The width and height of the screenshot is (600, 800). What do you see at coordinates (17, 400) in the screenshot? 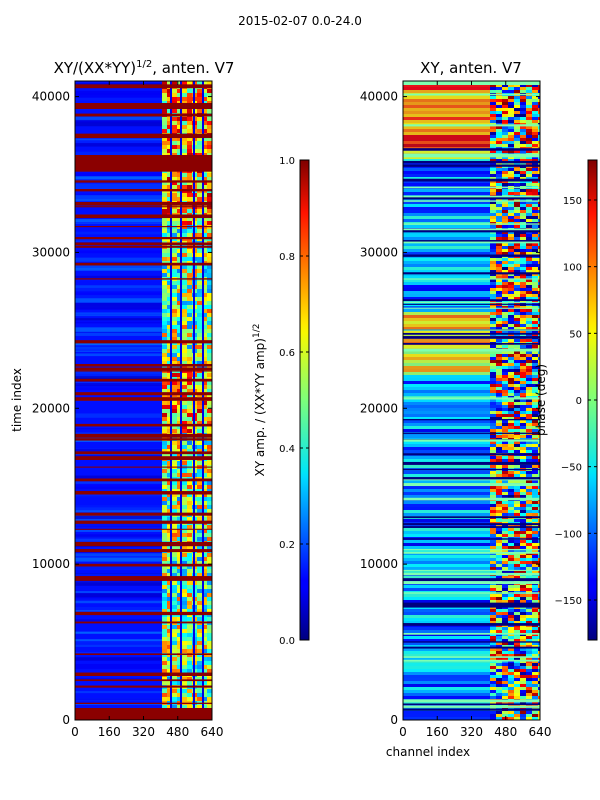
I see `amplitude-ylabel: time index` at bounding box center [17, 400].